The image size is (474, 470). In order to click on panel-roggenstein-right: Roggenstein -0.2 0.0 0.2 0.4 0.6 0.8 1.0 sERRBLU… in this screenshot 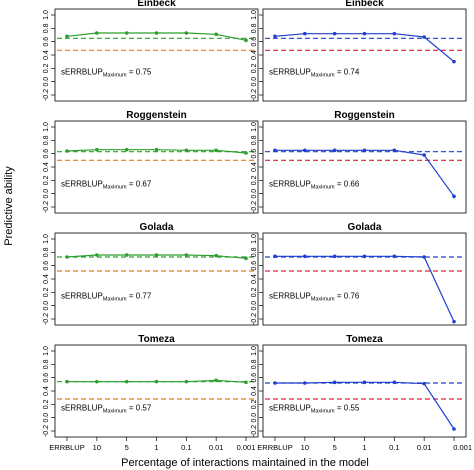, I will do `click(359, 162)`.